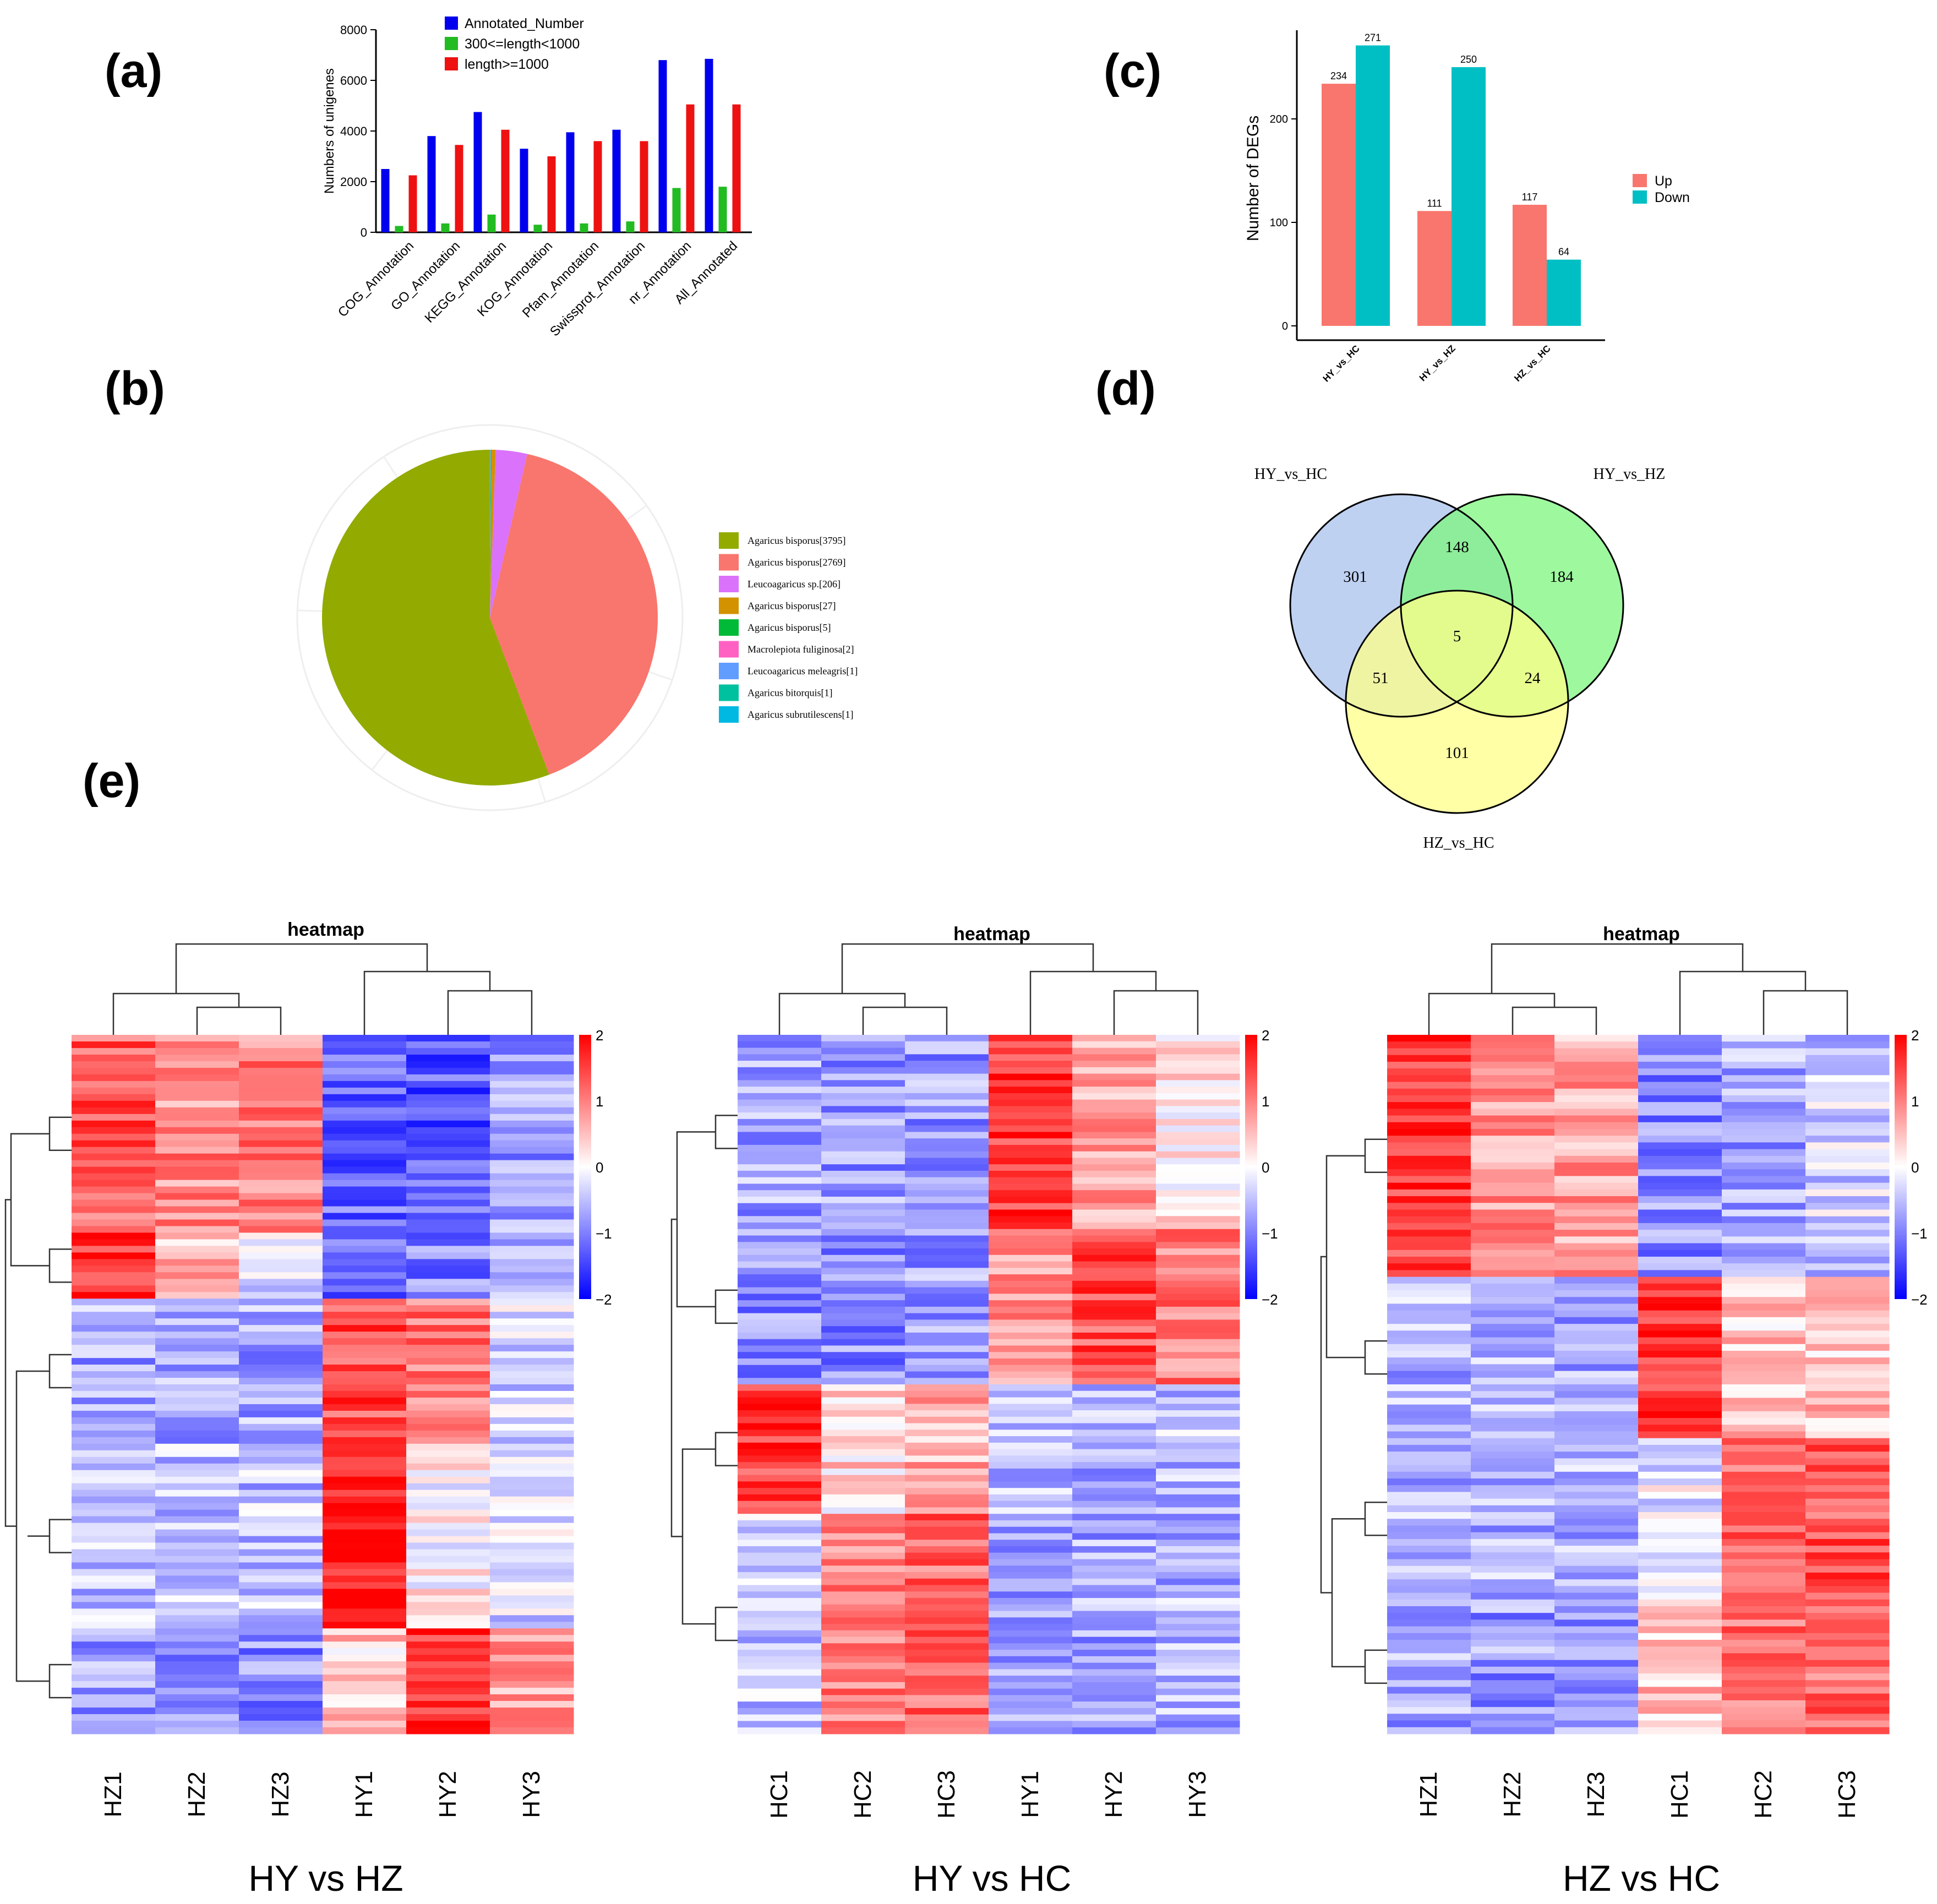 This screenshot has height=1904, width=1937. What do you see at coordinates (391, 467) in the screenshot?
I see `b-pie-grid-line` at bounding box center [391, 467].